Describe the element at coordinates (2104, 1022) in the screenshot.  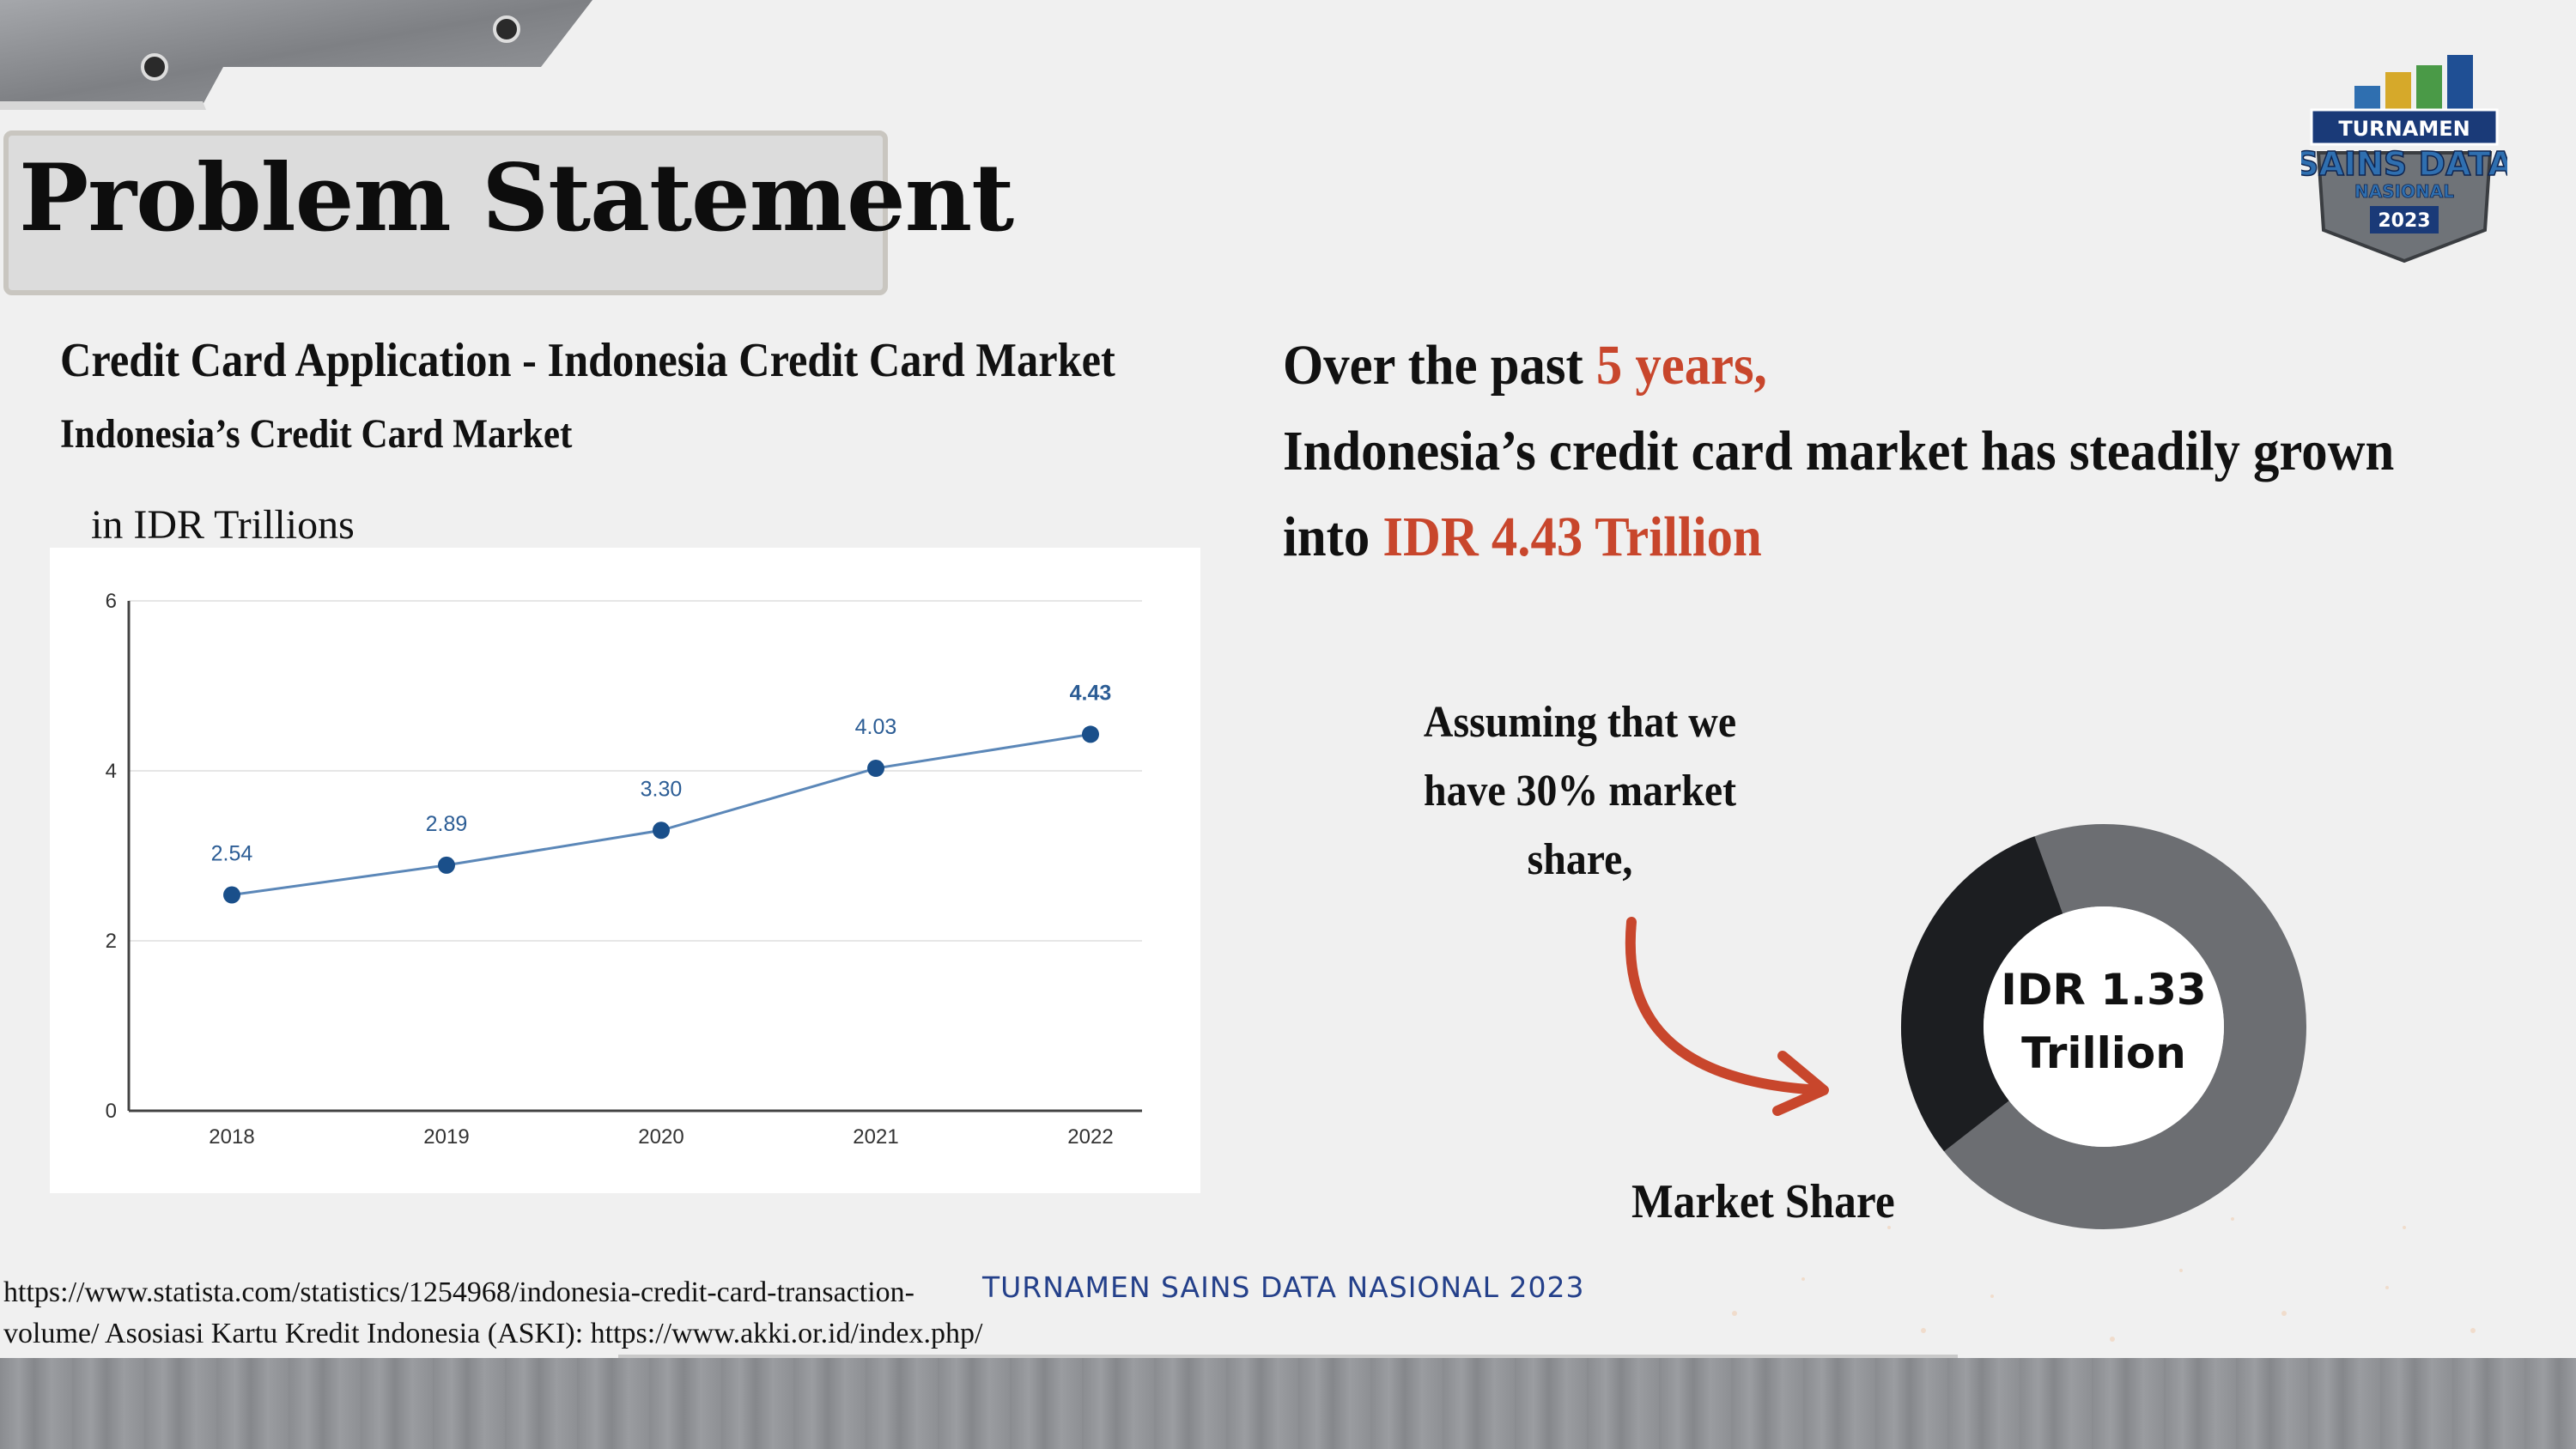
I see `donut-center-label: IDR 1.33 Trillion` at that location.